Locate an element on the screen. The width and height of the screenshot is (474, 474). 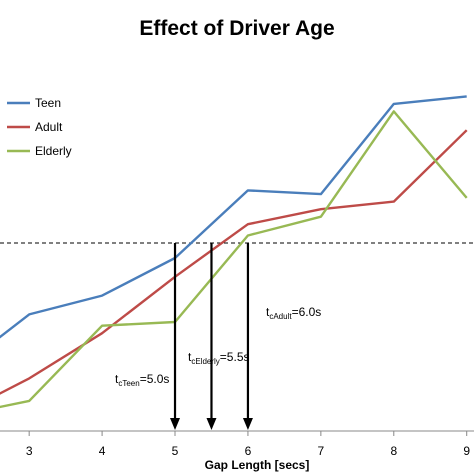
legend-label-elderly: Elderly is located at coordinates (53, 151).